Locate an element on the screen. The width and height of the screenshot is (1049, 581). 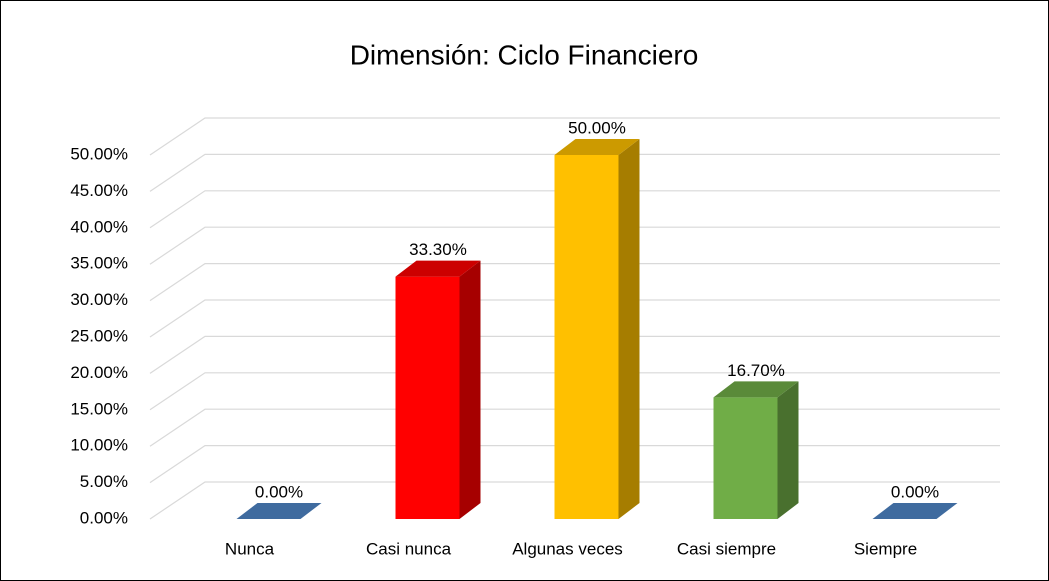
y-tick-label: 30.00% is located at coordinates (99, 299).